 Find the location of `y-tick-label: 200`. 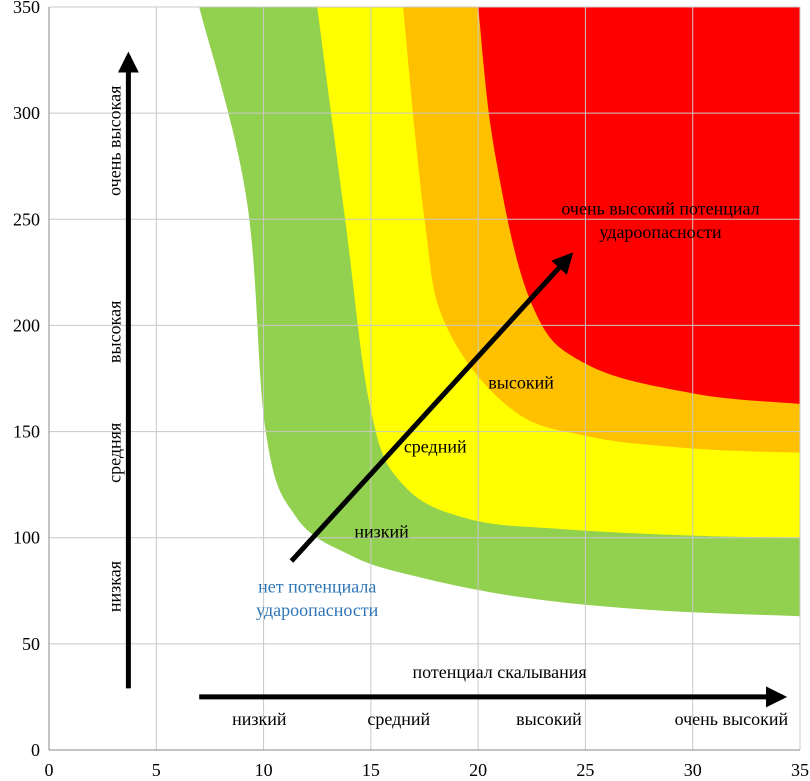

y-tick-label: 200 is located at coordinates (26, 325).